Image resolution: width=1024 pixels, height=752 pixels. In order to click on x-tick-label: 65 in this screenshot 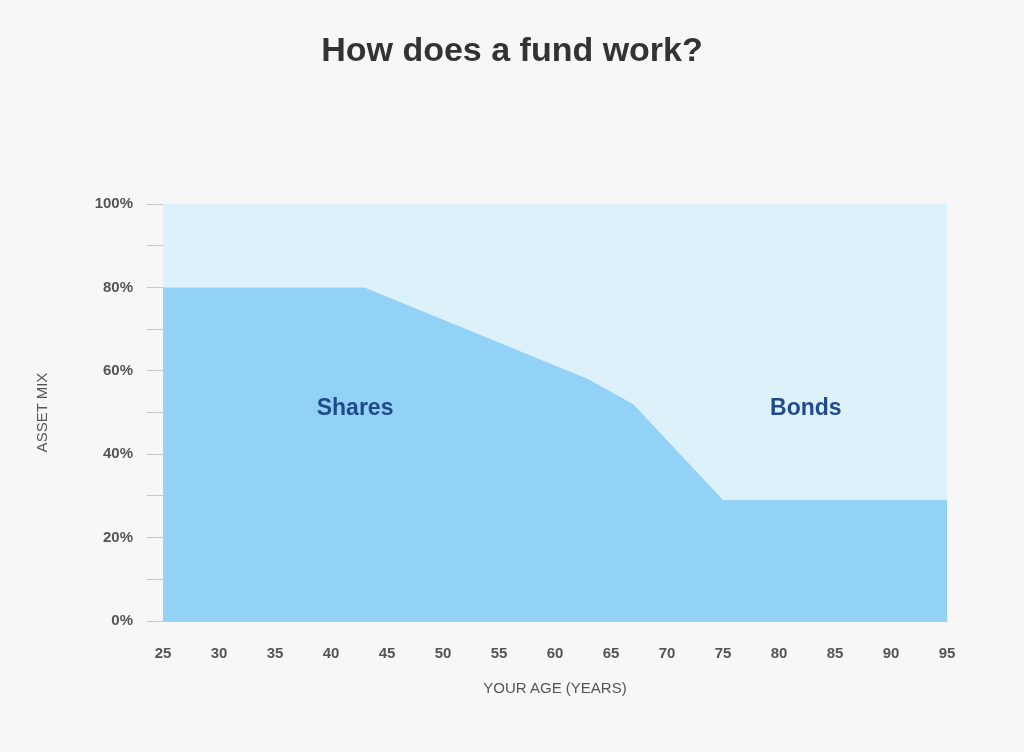, I will do `click(611, 653)`.